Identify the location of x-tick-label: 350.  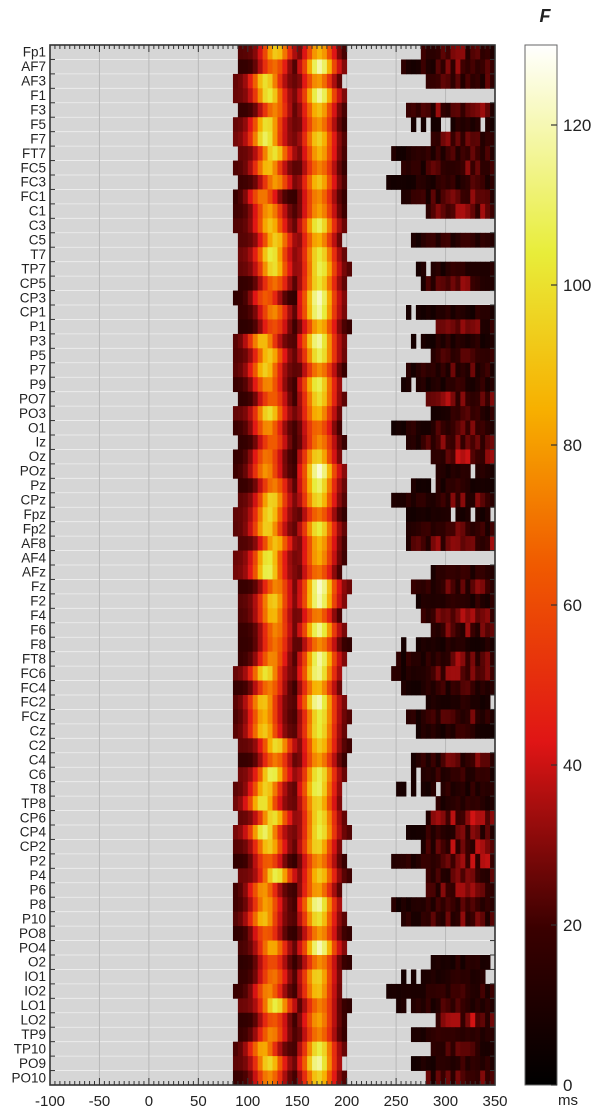
(494, 1101).